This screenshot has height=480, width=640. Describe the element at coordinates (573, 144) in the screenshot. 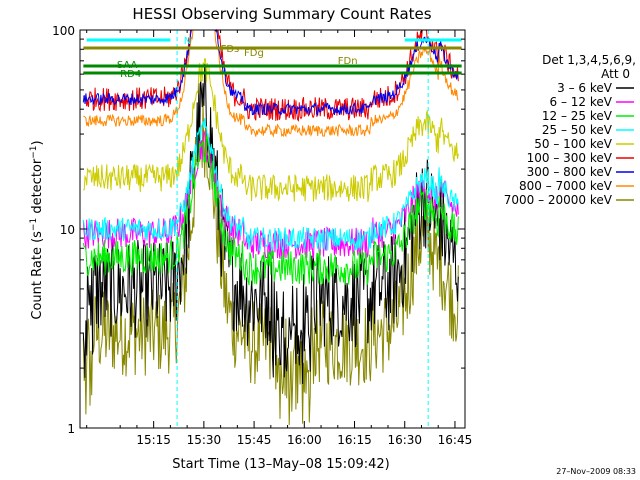

I see `legend-label: 50 – 100 keV` at that location.